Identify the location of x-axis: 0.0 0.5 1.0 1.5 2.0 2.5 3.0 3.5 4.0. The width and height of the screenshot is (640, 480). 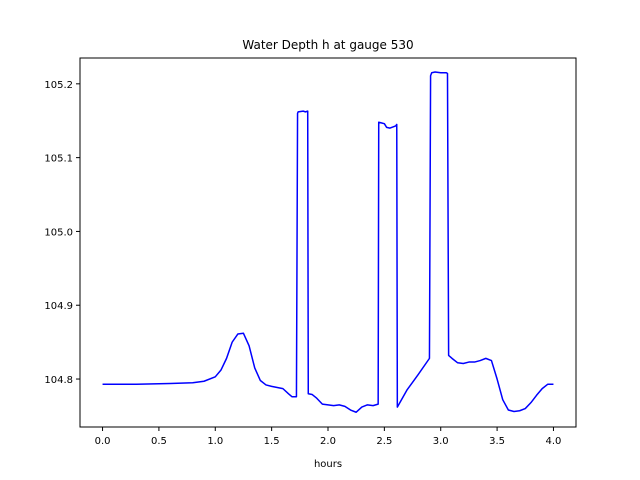
(328, 437).